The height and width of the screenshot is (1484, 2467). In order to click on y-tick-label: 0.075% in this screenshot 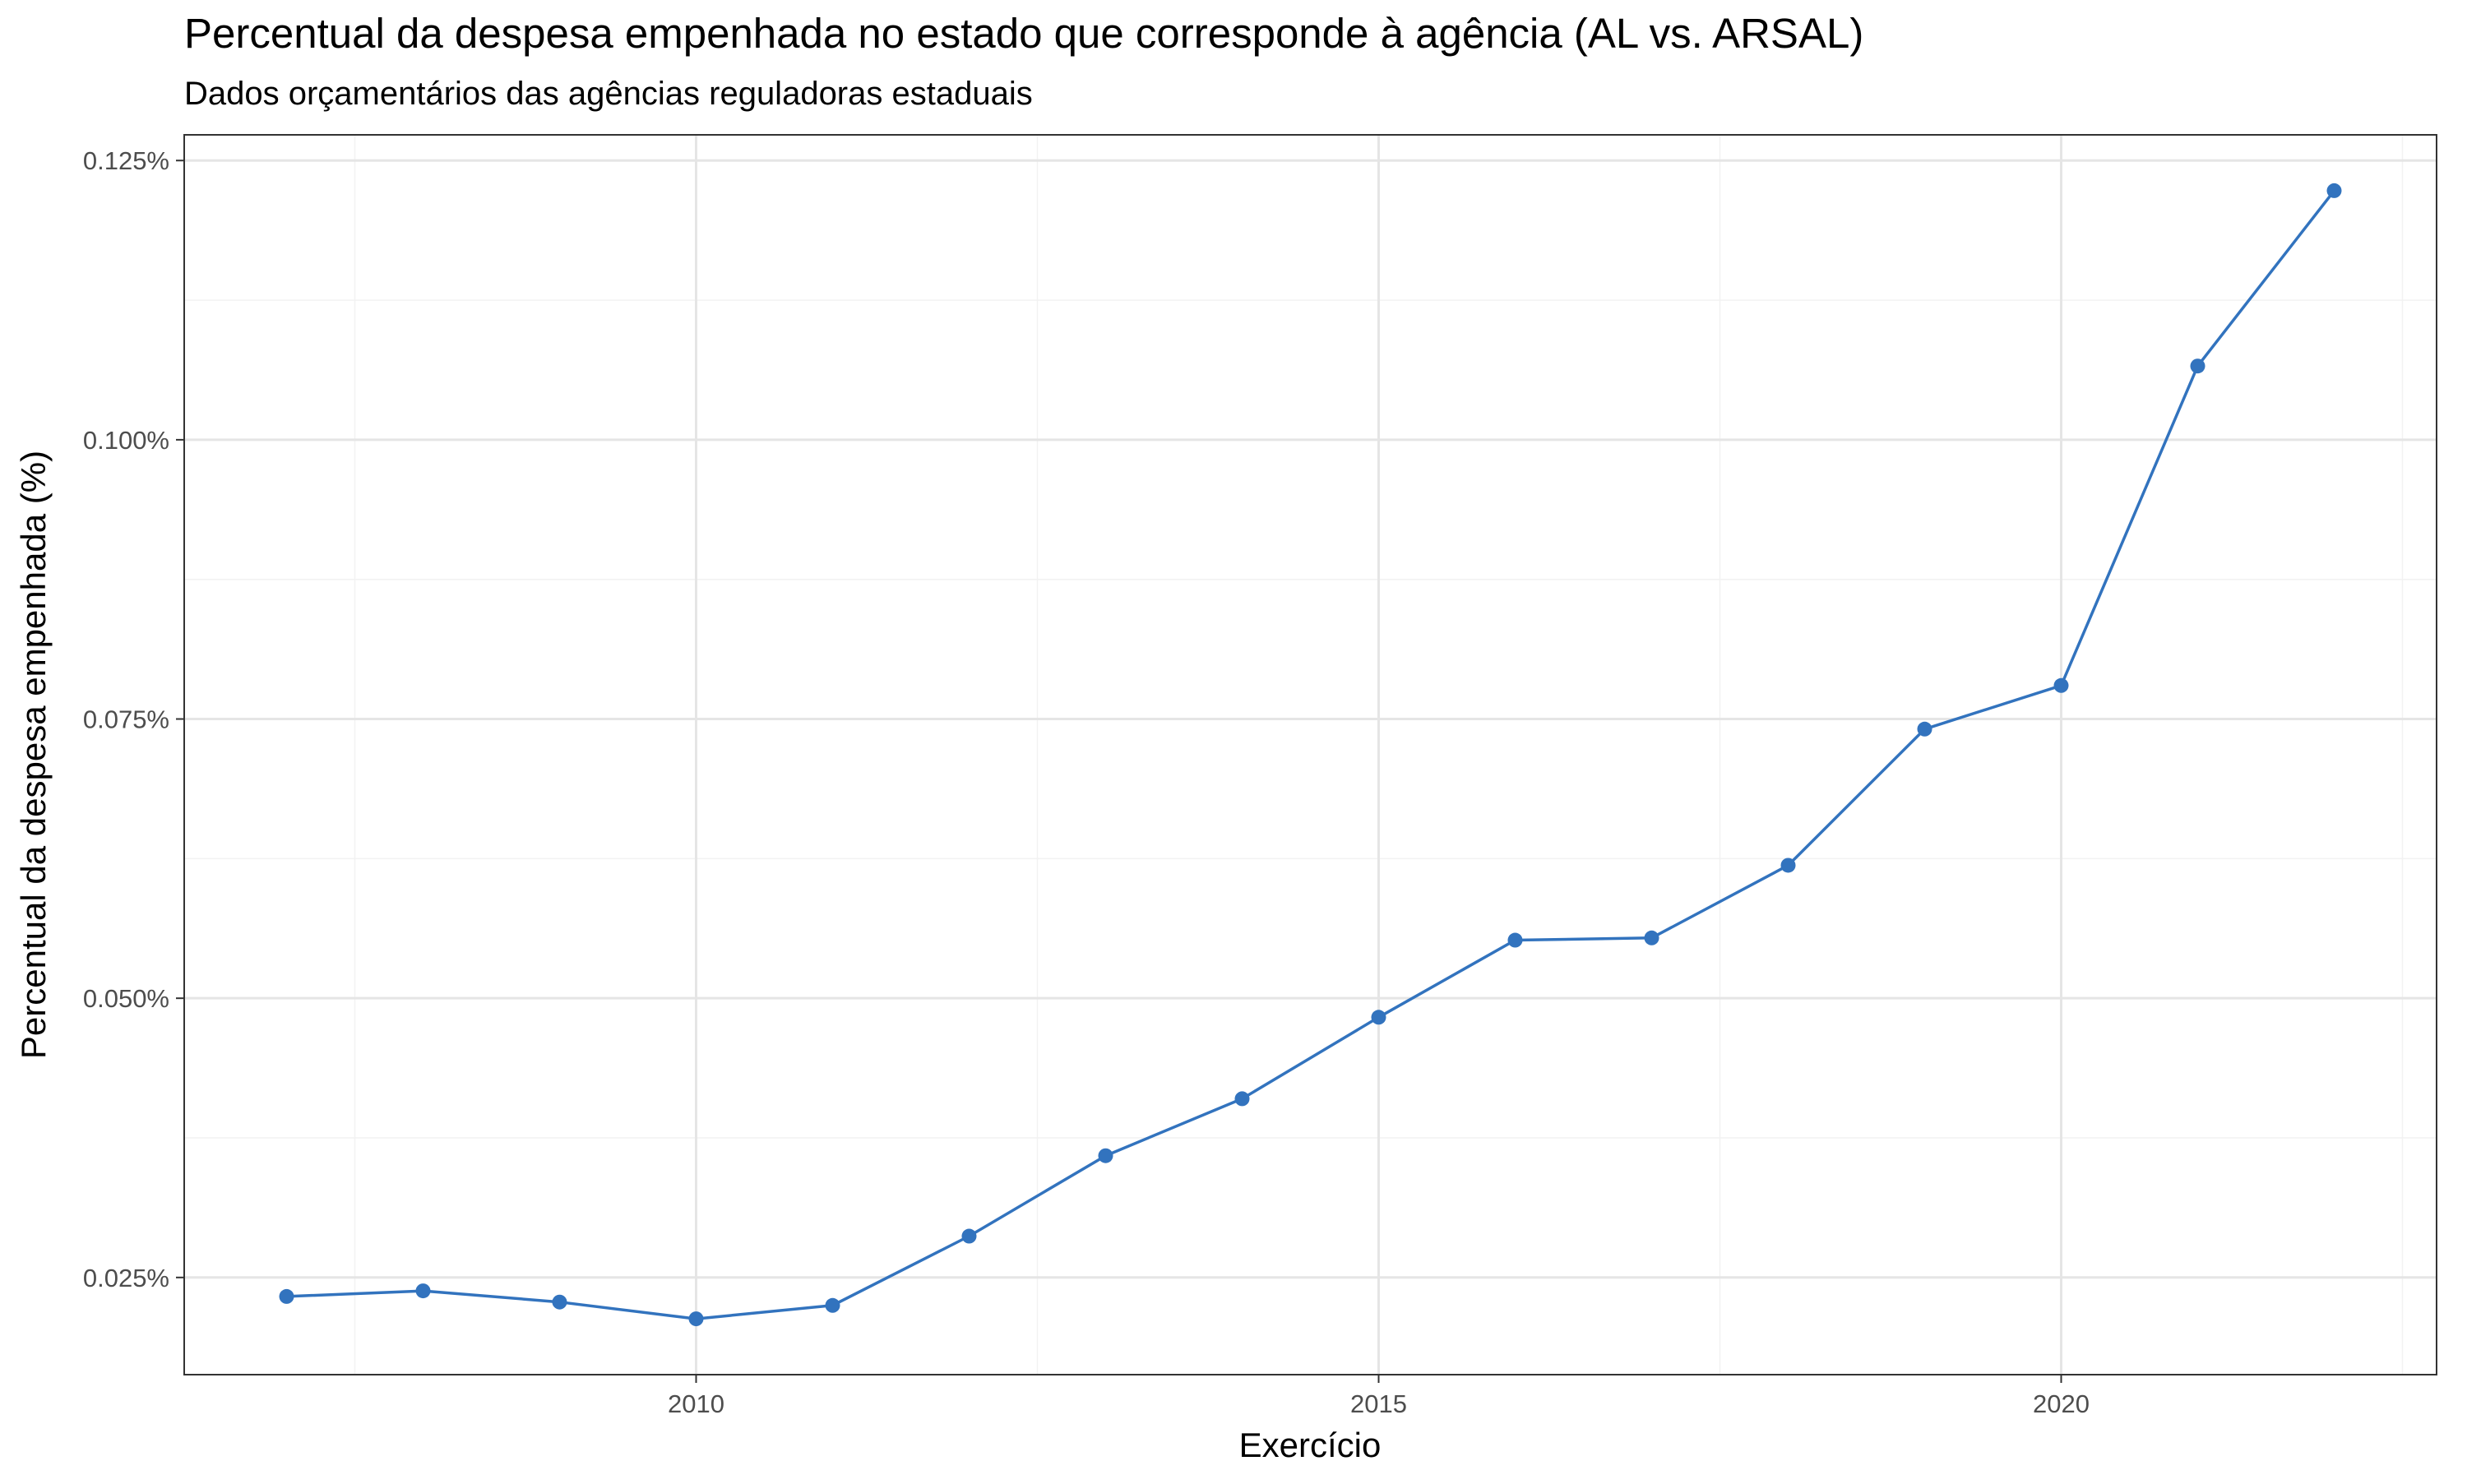, I will do `click(126, 719)`.